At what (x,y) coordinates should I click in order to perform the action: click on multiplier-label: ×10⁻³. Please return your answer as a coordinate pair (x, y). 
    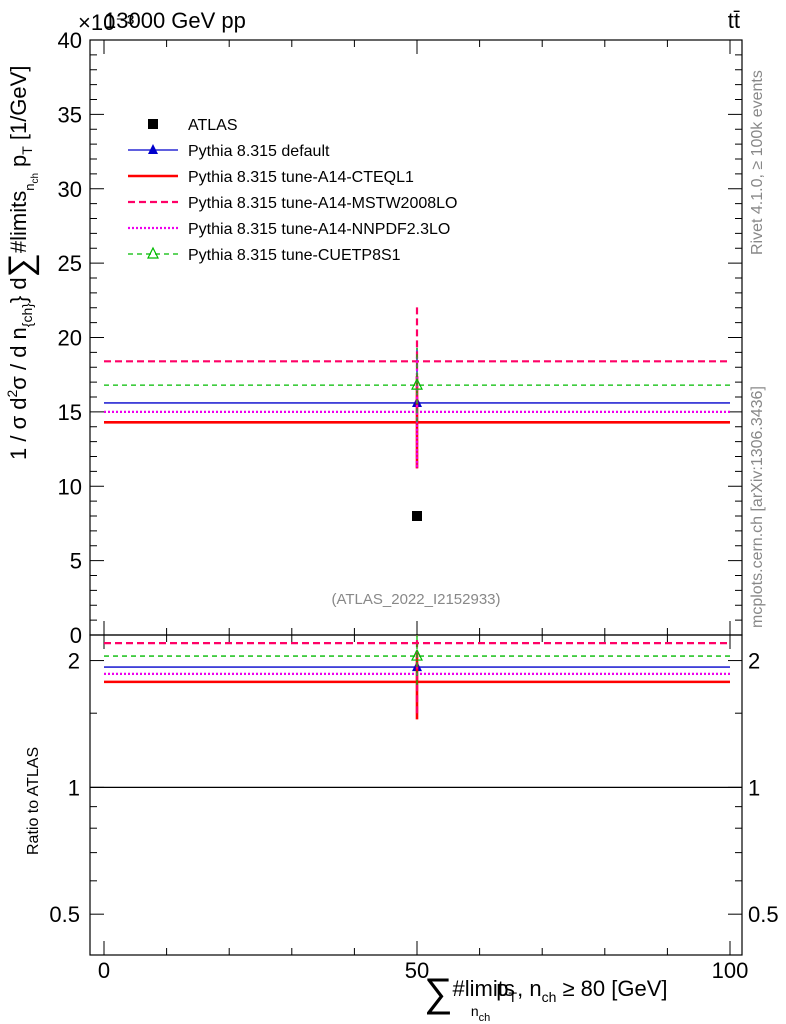
    Looking at the image, I should click on (106, 22).